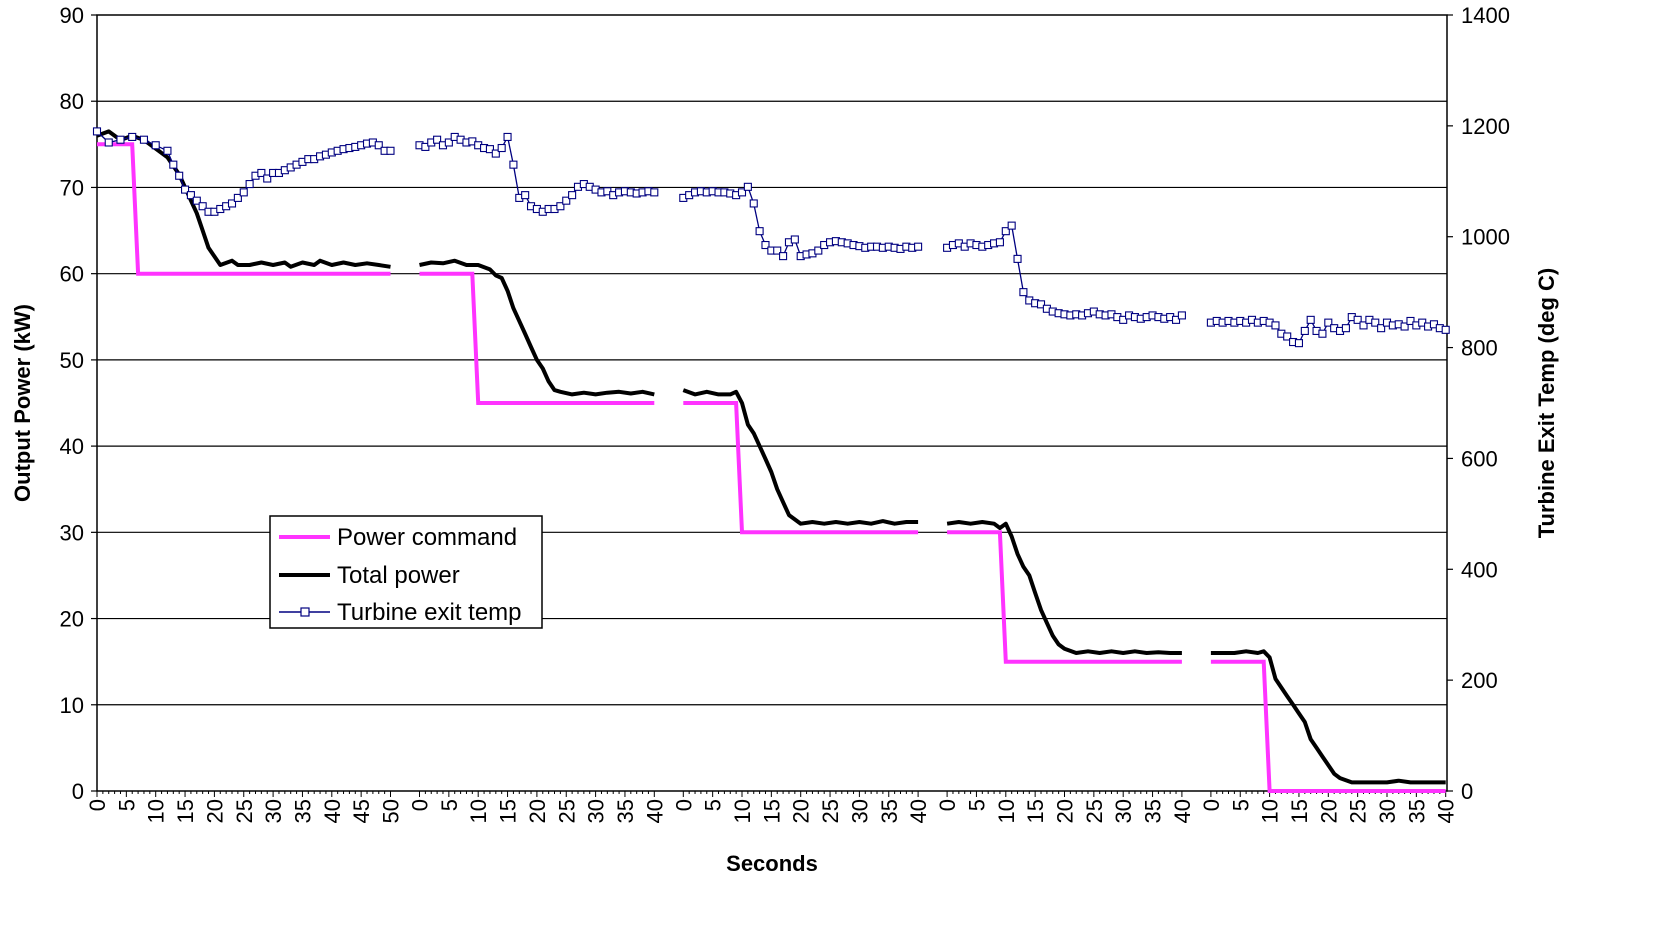 The height and width of the screenshot is (931, 1665). I want to click on right-axis-tick-label: 1200, so click(1485, 126).